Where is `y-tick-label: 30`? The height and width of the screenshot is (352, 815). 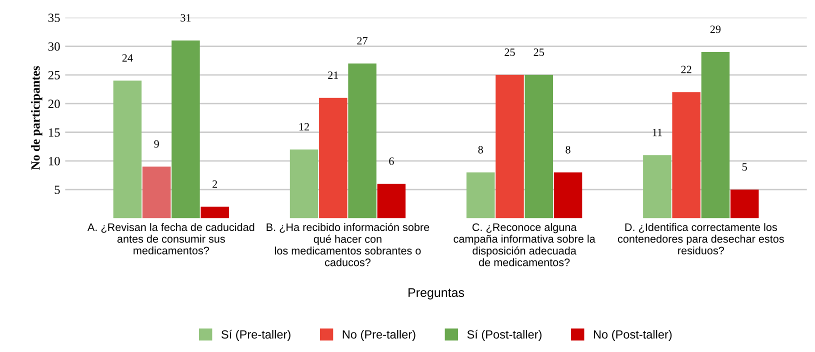
y-tick-label: 30 is located at coordinates (54, 46).